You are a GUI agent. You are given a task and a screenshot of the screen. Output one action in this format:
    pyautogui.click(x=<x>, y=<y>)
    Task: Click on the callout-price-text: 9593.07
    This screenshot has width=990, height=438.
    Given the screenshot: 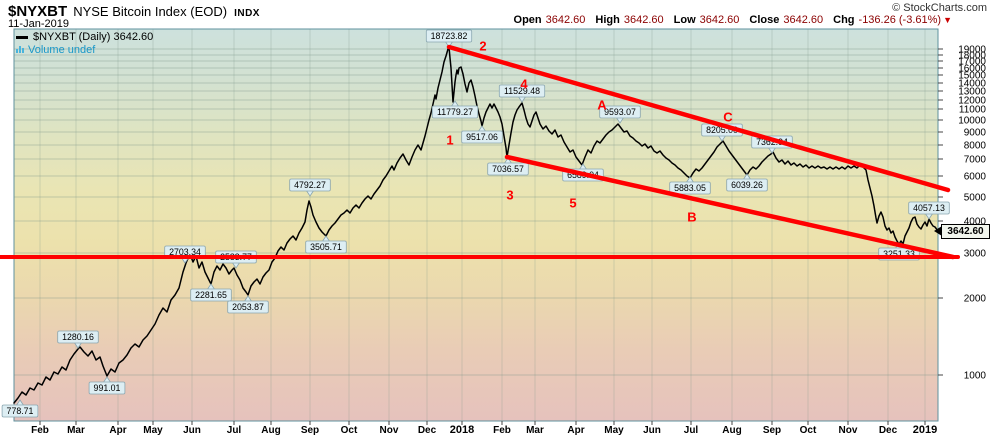 What is the action you would take?
    pyautogui.click(x=620, y=112)
    